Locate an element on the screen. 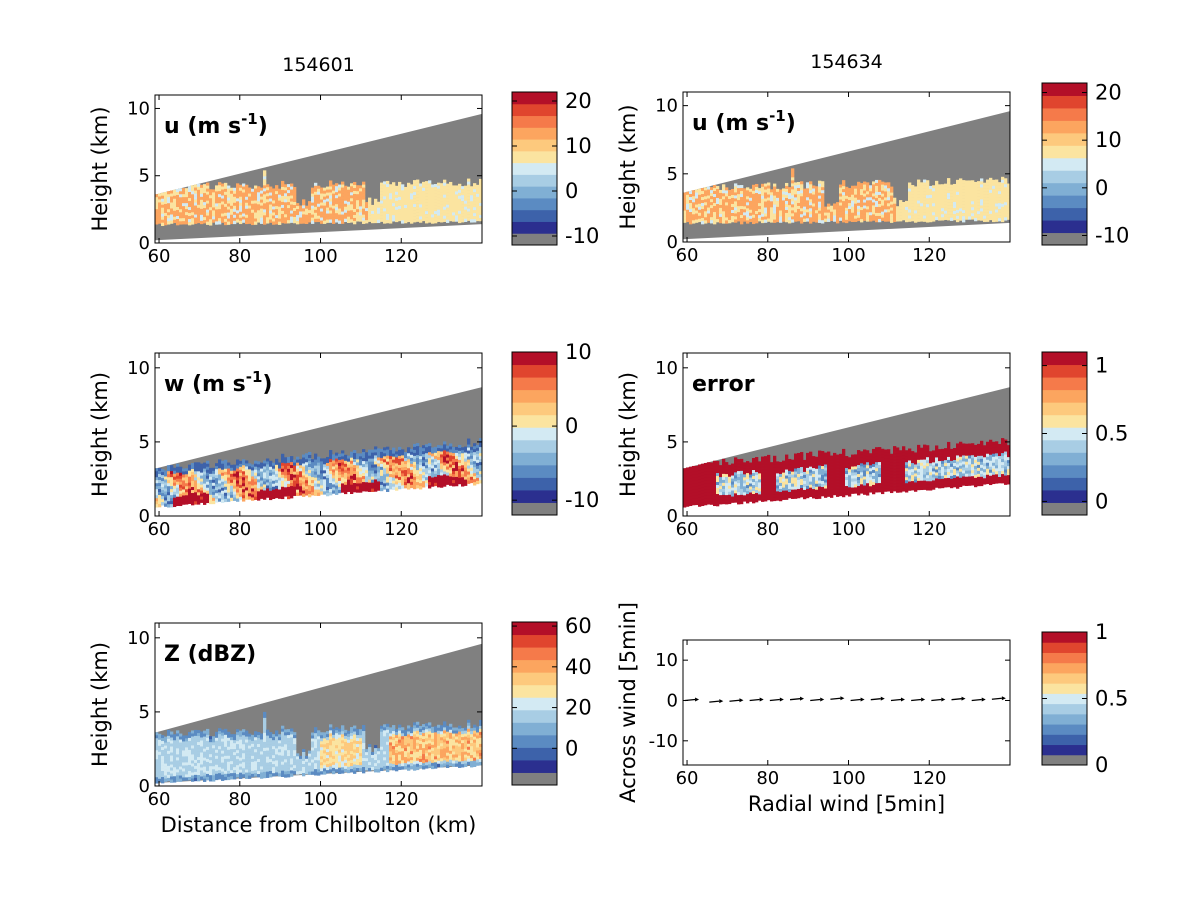 The width and height of the screenshot is (1200, 900). panel-3: 60 80 100 120 0 5 10 Height (km) w (m s-1) -10 0 10 is located at coordinates (343, 440).